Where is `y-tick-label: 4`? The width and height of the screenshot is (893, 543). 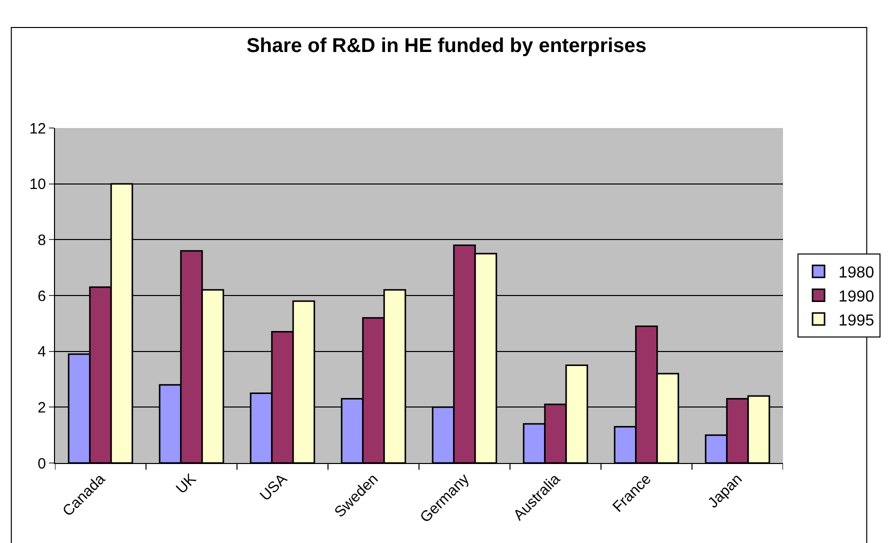
y-tick-label: 4 is located at coordinates (42, 352).